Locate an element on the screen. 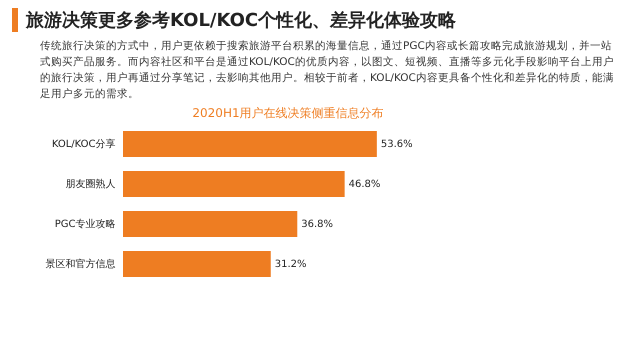  data-label: 36.8% is located at coordinates (317, 224).